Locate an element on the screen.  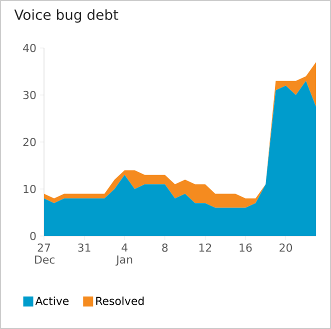
x-tick-label: 4 Jan is located at coordinates (124, 255).